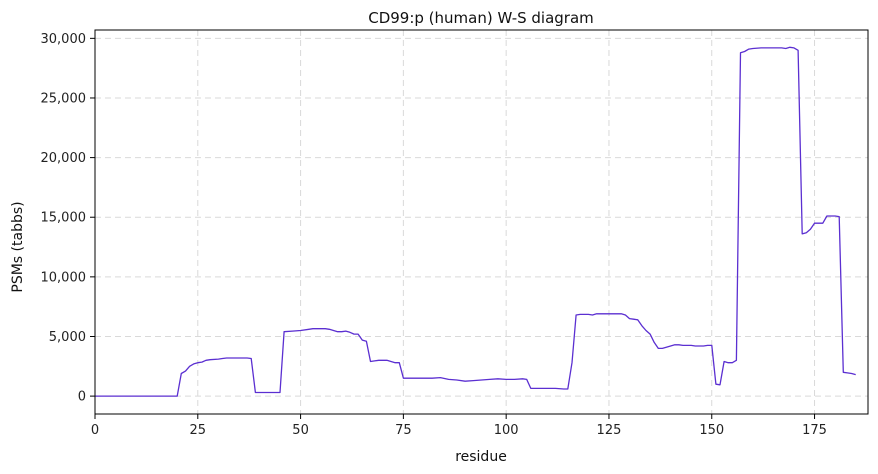 This screenshot has width=878, height=474. I want to click on y-axis-ticks: 0 5,000 10,000 15,000 20,000 25,000 30,000, so click(68, 218).